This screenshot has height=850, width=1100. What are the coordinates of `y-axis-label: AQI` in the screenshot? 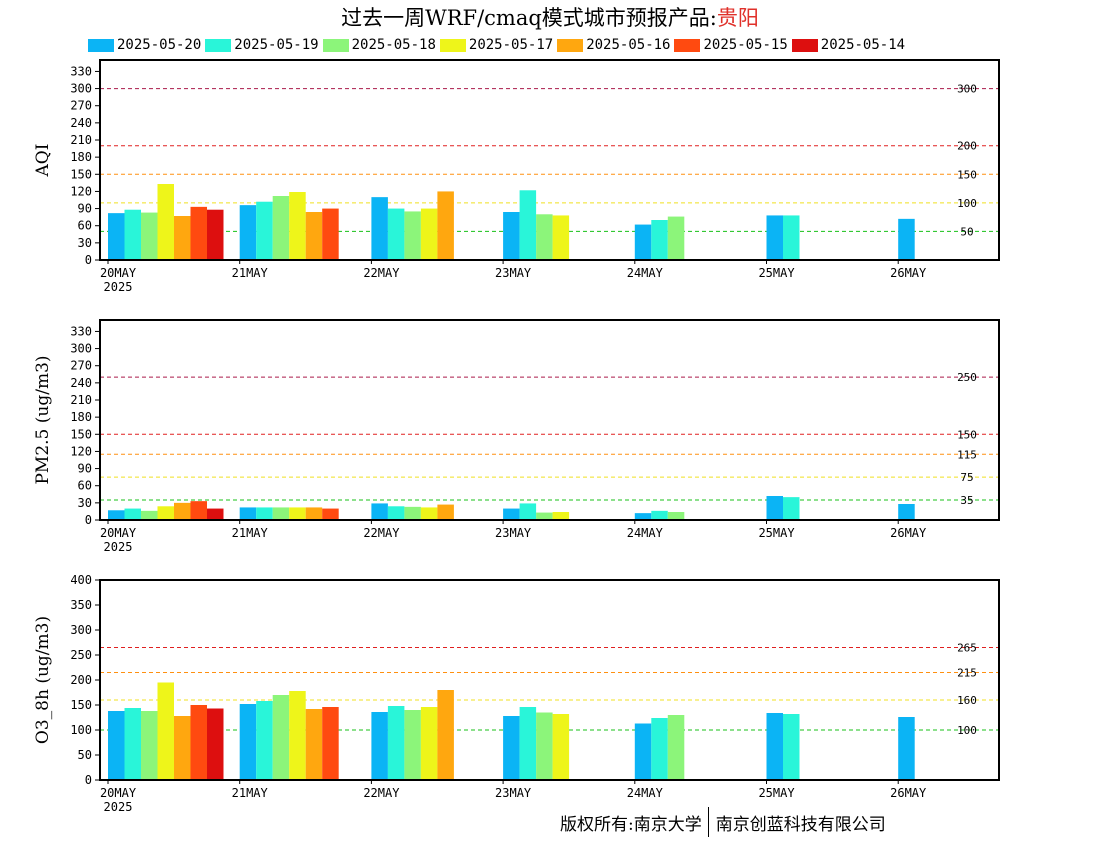 It's located at (43, 161).